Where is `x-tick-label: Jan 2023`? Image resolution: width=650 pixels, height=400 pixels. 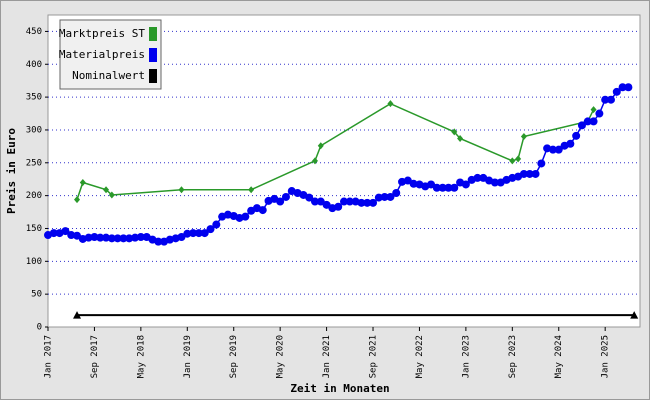
x-tick-label: Jan 2023 is located at coordinates (466, 356).